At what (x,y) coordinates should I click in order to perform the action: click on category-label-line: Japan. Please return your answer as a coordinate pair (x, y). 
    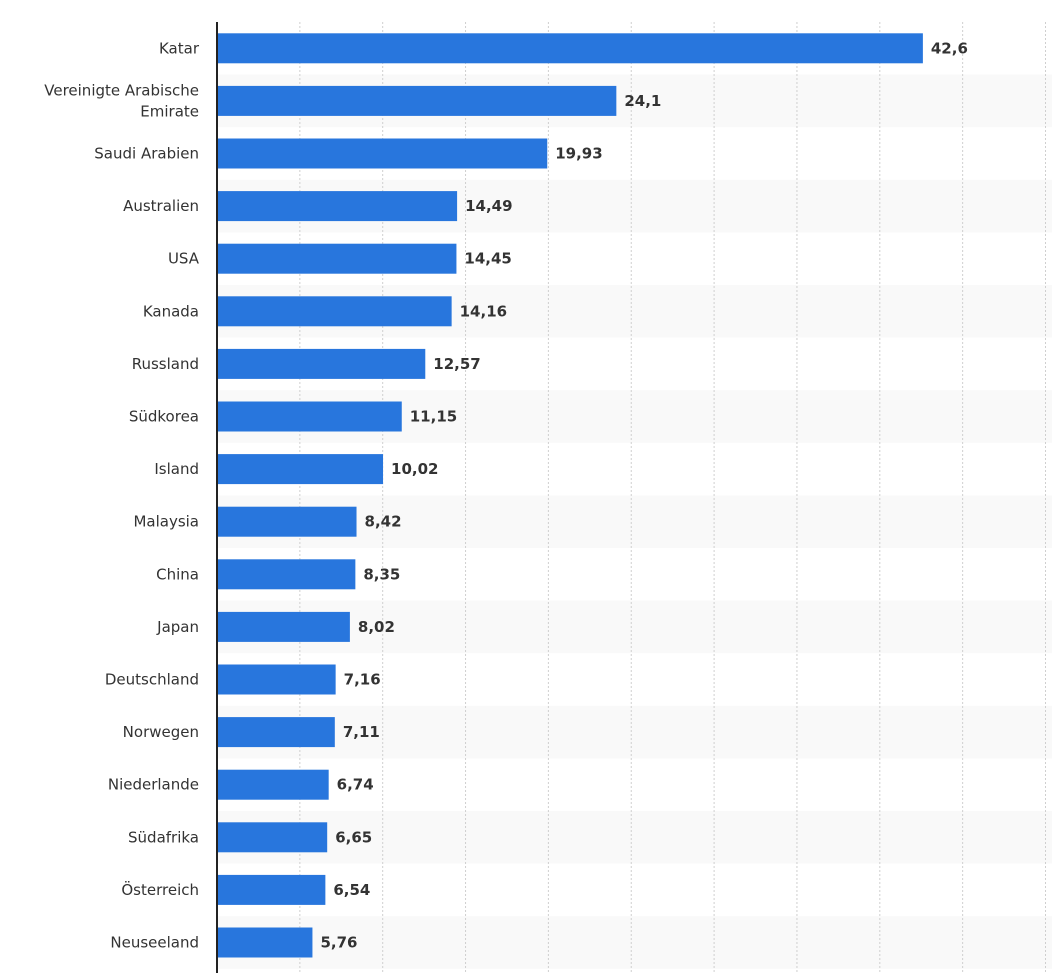
    Looking at the image, I should click on (177, 627).